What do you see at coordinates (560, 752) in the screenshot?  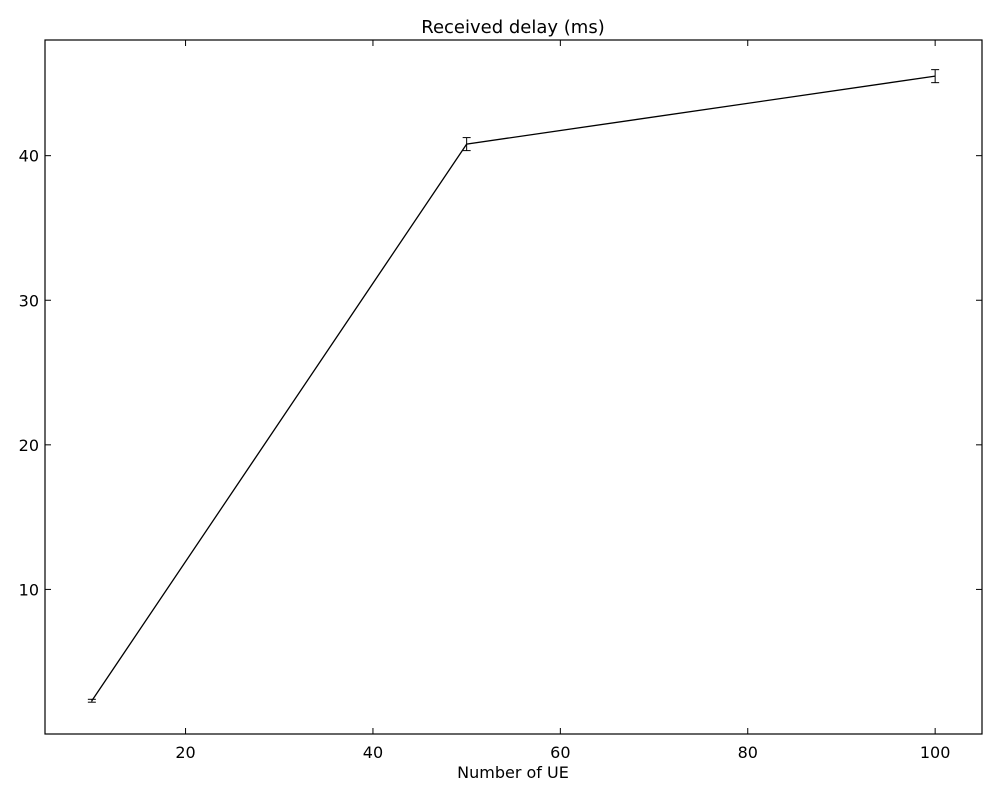 I see `x-tick-label: 60` at bounding box center [560, 752].